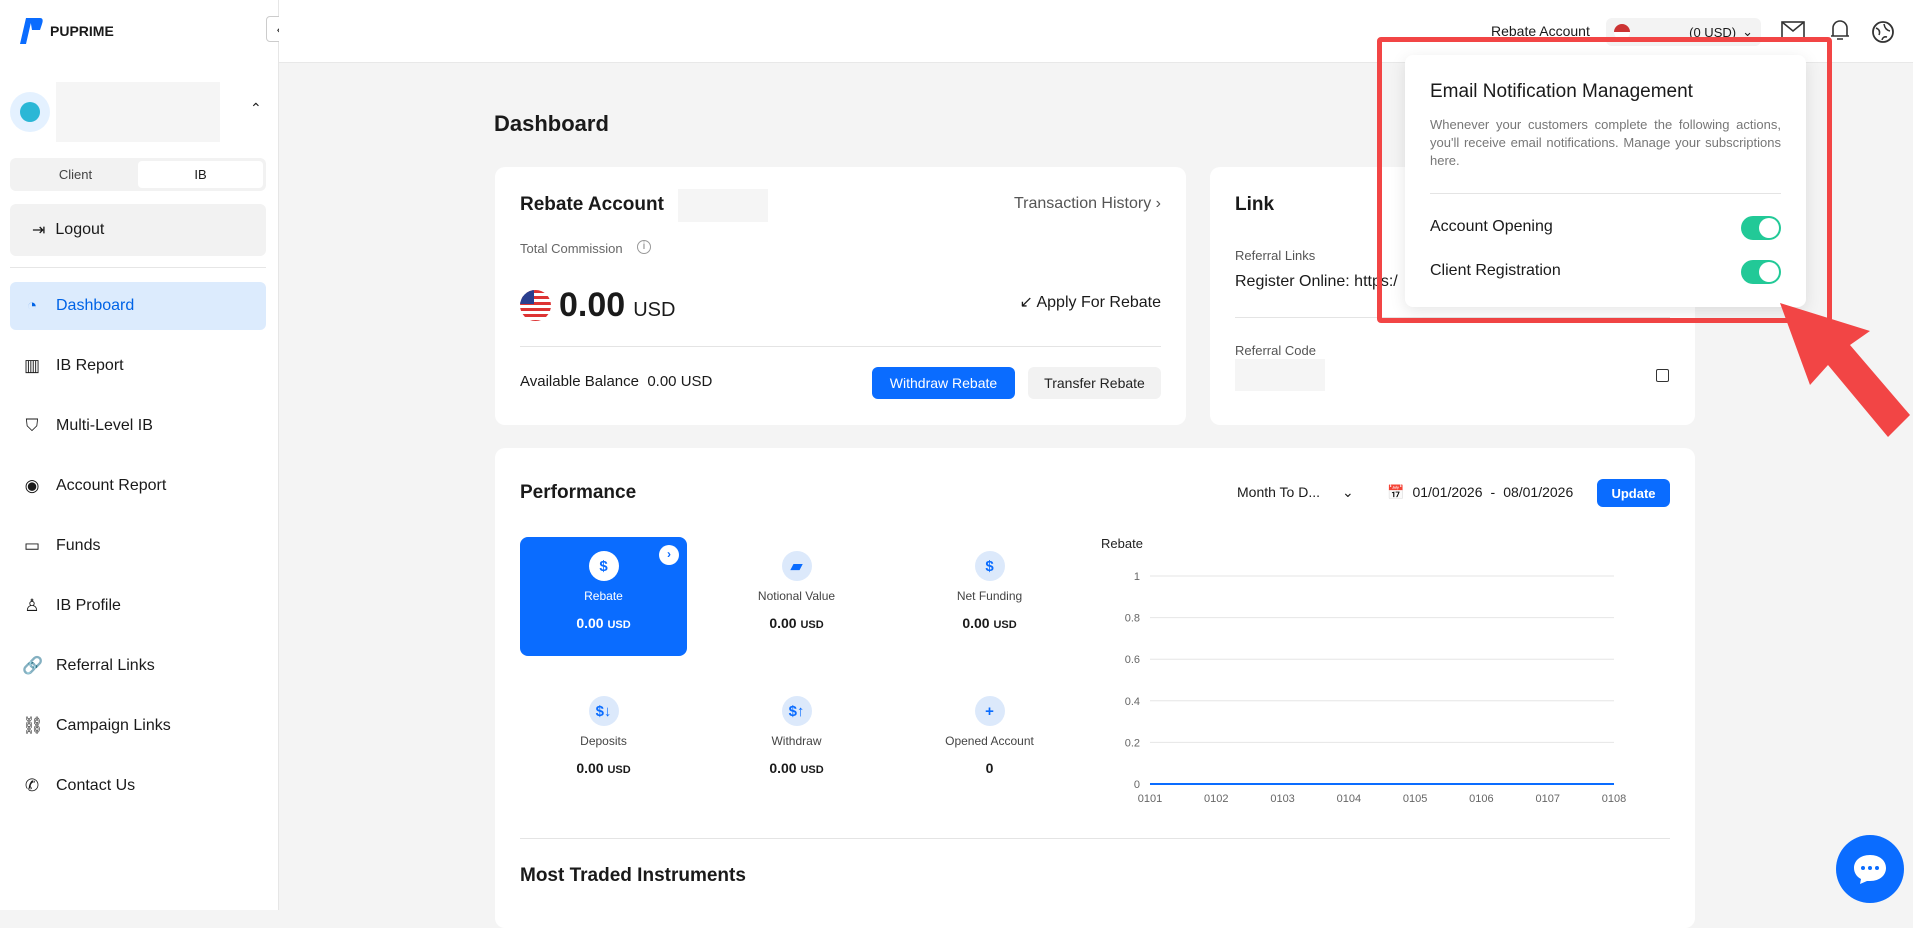 The height and width of the screenshot is (928, 1913). Describe the element at coordinates (1761, 228) in the screenshot. I see `account-opening-toggle` at that location.